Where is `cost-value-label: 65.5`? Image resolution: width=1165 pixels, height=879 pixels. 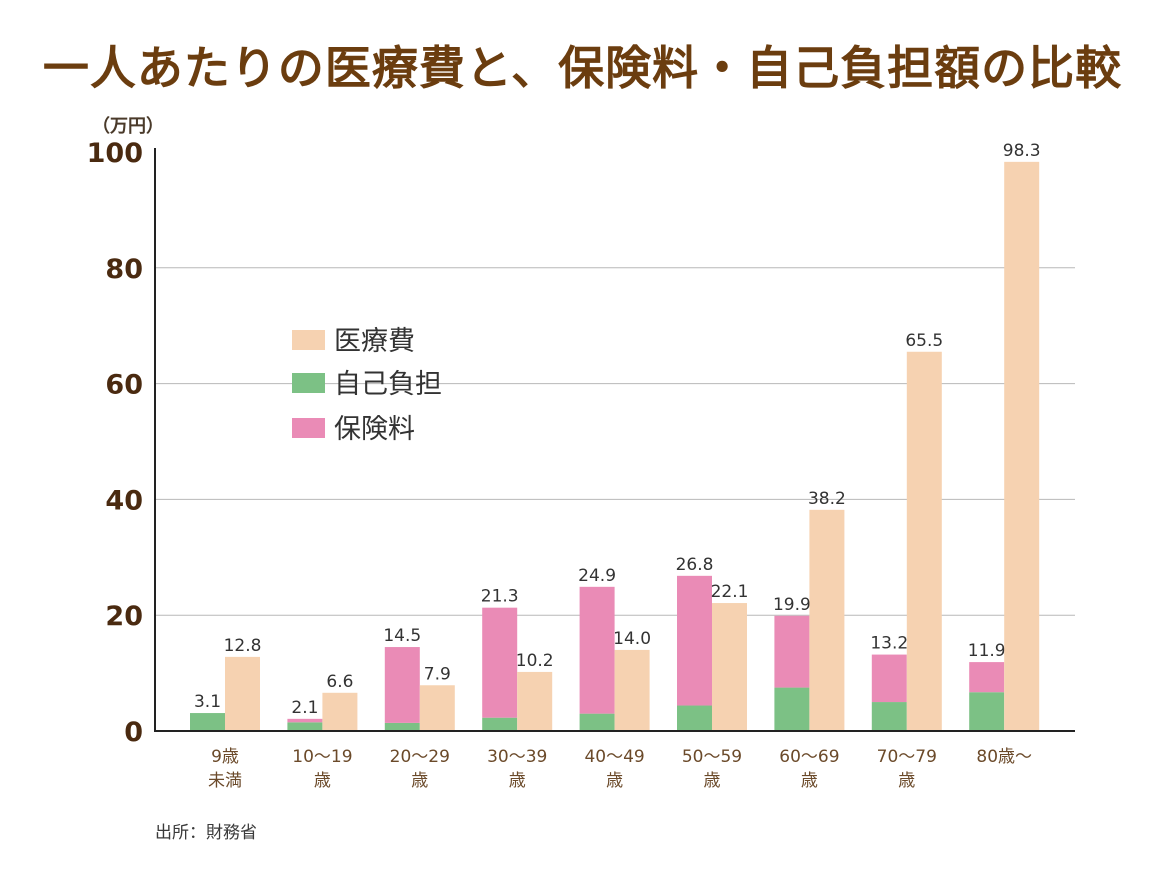
cost-value-label: 65.5 is located at coordinates (924, 341).